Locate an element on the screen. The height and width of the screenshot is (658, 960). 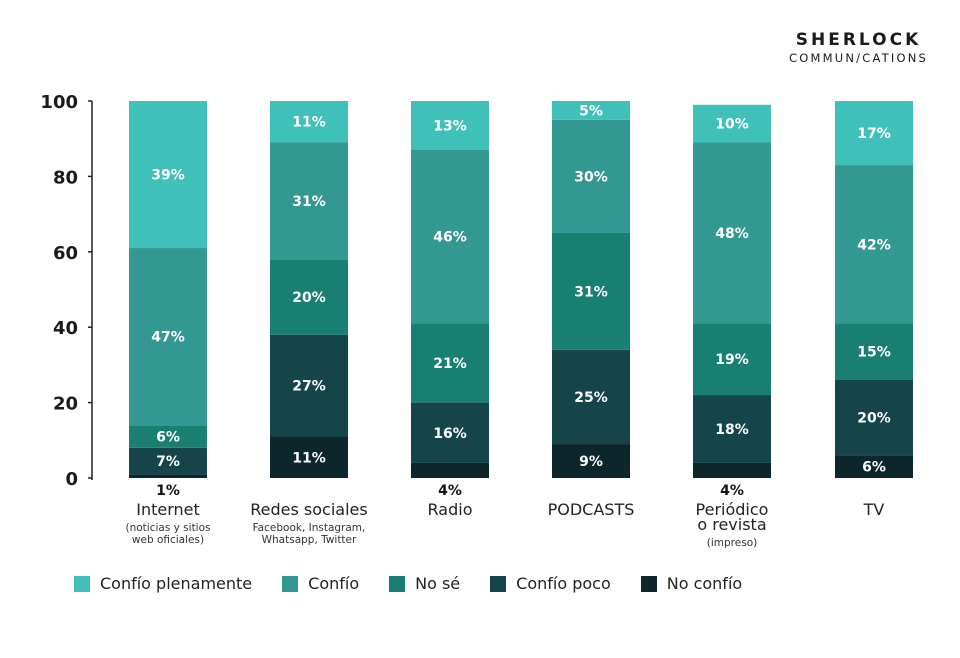
data-label: 16% is located at coordinates (450, 434).